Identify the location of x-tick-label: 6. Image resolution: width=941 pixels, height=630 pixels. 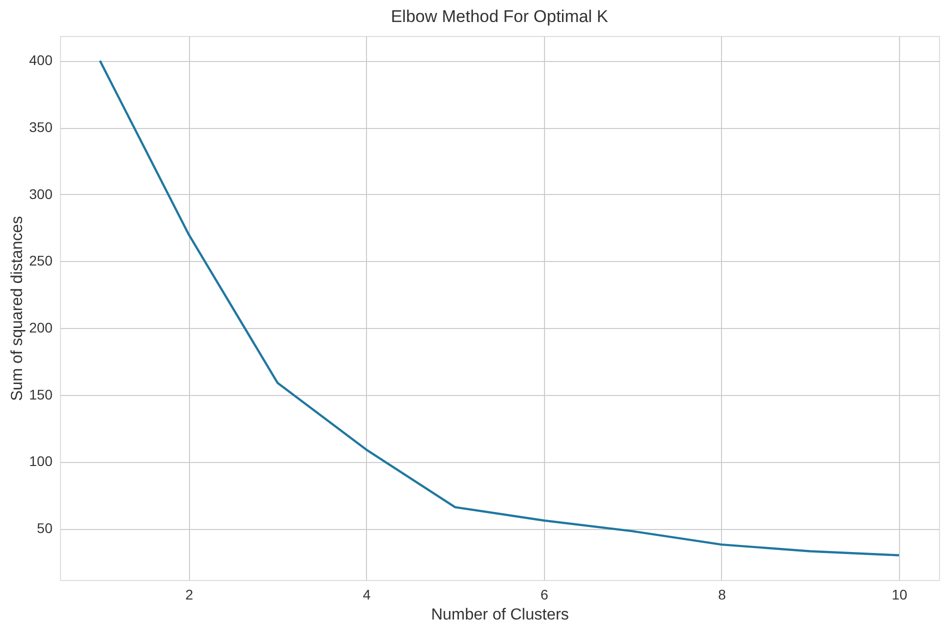
(544, 594).